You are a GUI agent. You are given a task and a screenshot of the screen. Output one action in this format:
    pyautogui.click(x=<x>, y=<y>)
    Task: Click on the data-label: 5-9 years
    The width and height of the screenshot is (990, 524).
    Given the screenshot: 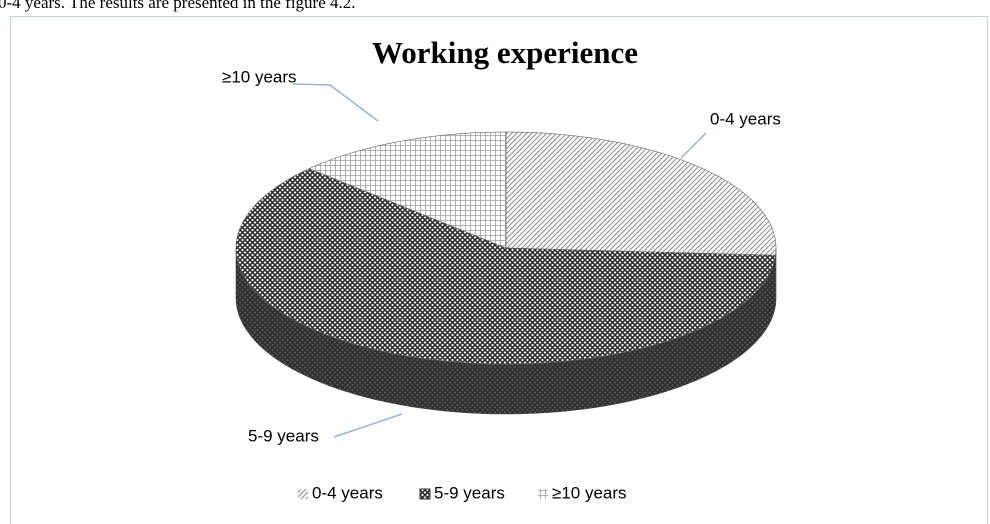 What is the action you would take?
    pyautogui.click(x=283, y=435)
    